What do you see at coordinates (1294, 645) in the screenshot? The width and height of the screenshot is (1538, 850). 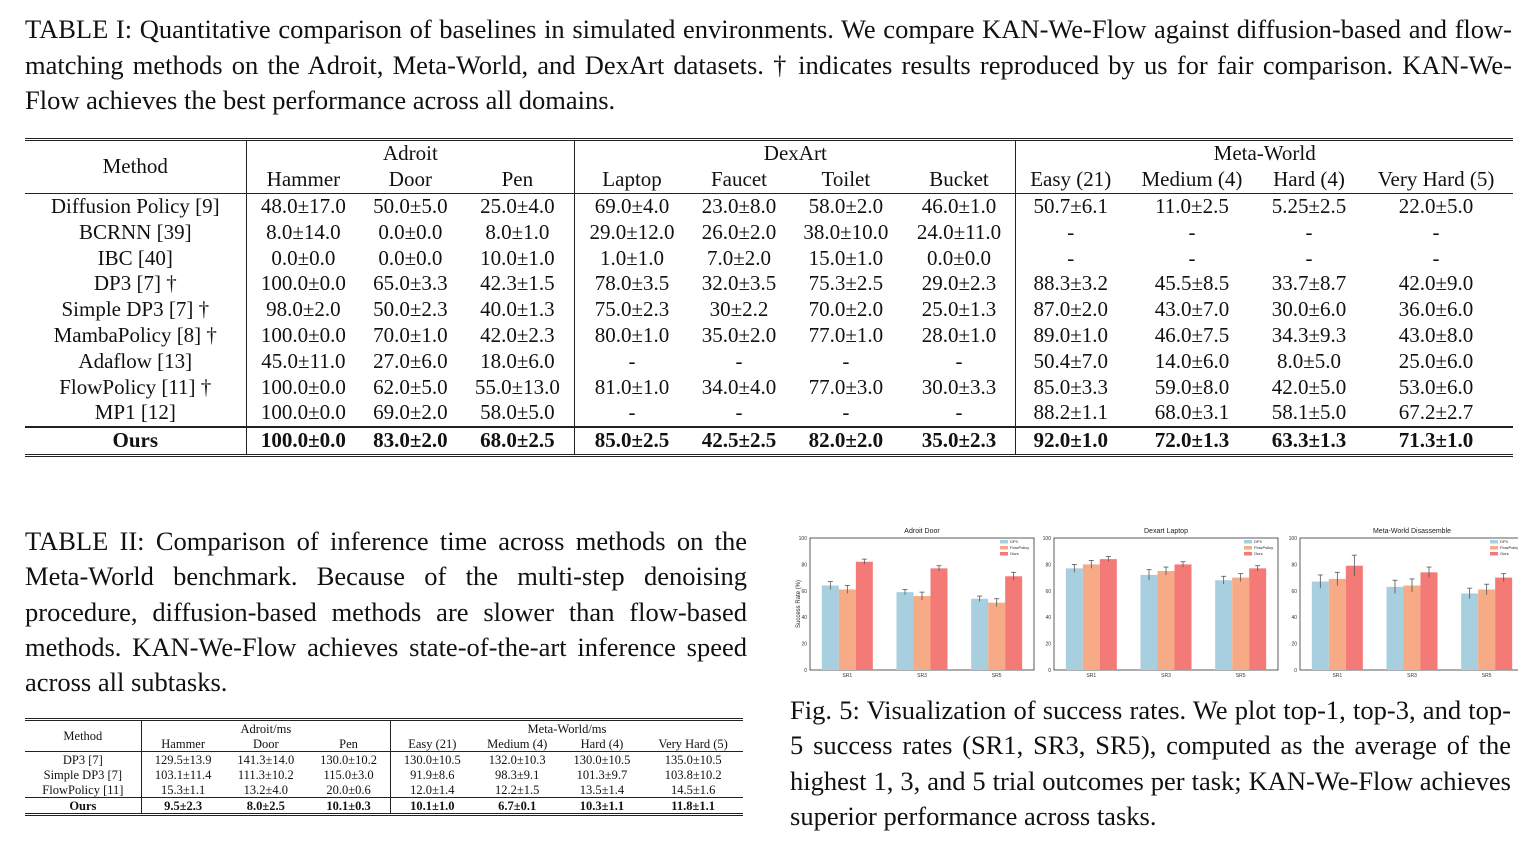 I see `y-tick-label: 20` at bounding box center [1294, 645].